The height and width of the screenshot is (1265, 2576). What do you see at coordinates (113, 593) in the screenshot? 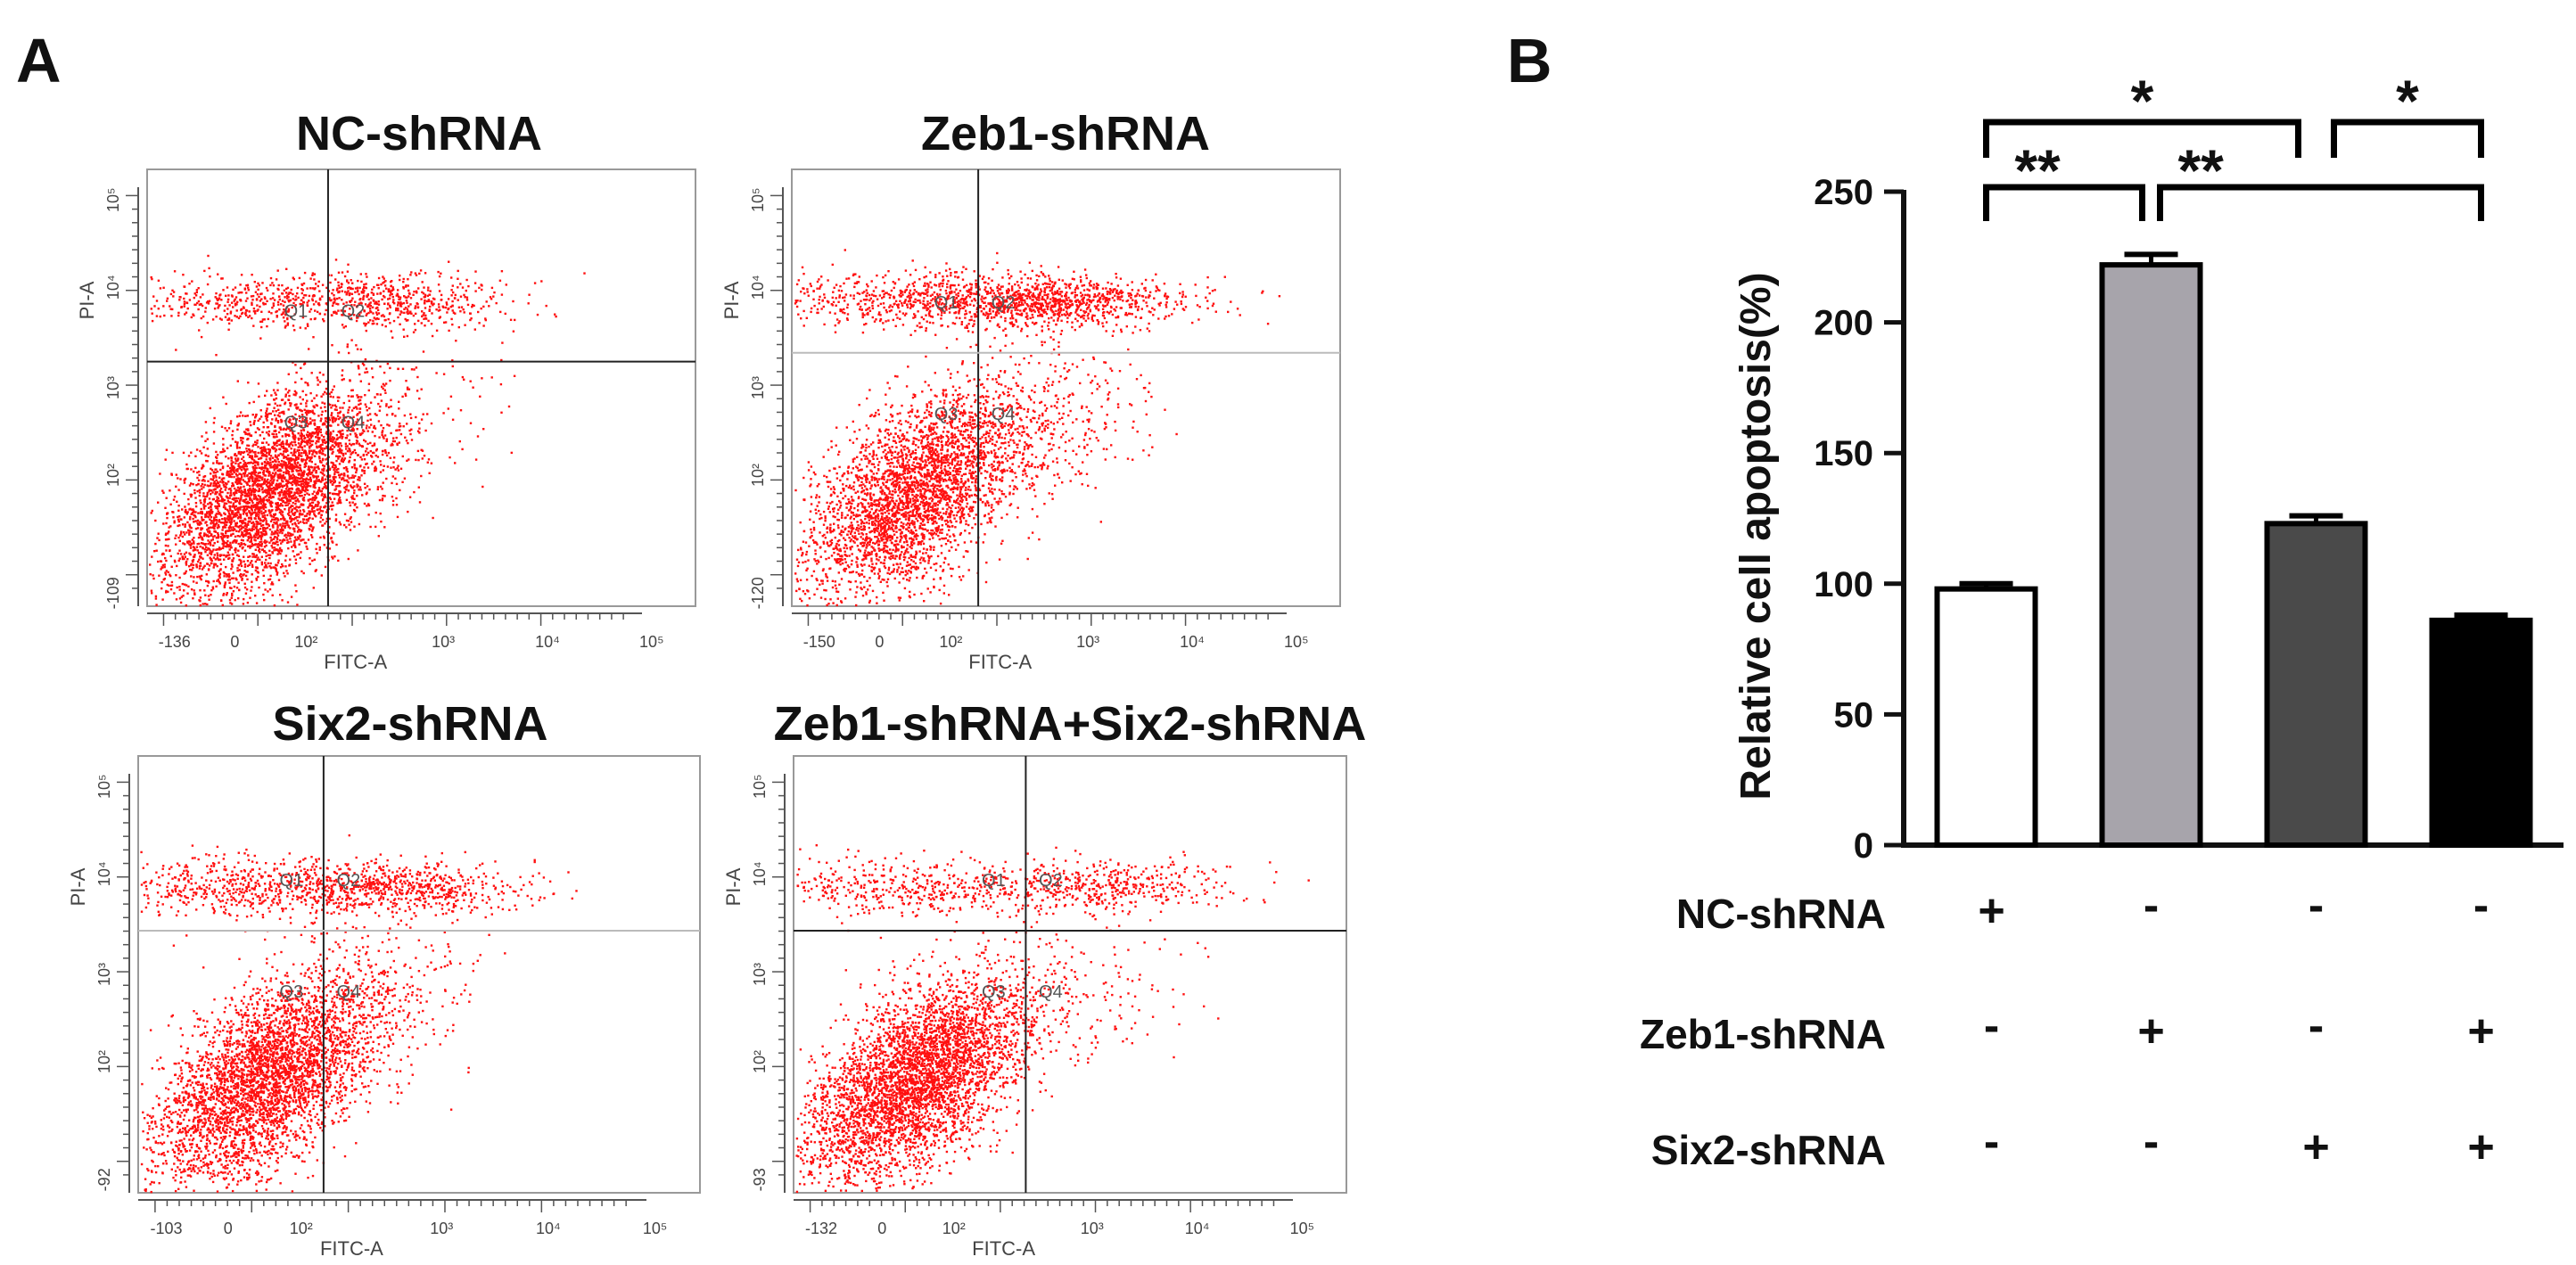
I see `flow-y-tick-label: -109` at bounding box center [113, 593].